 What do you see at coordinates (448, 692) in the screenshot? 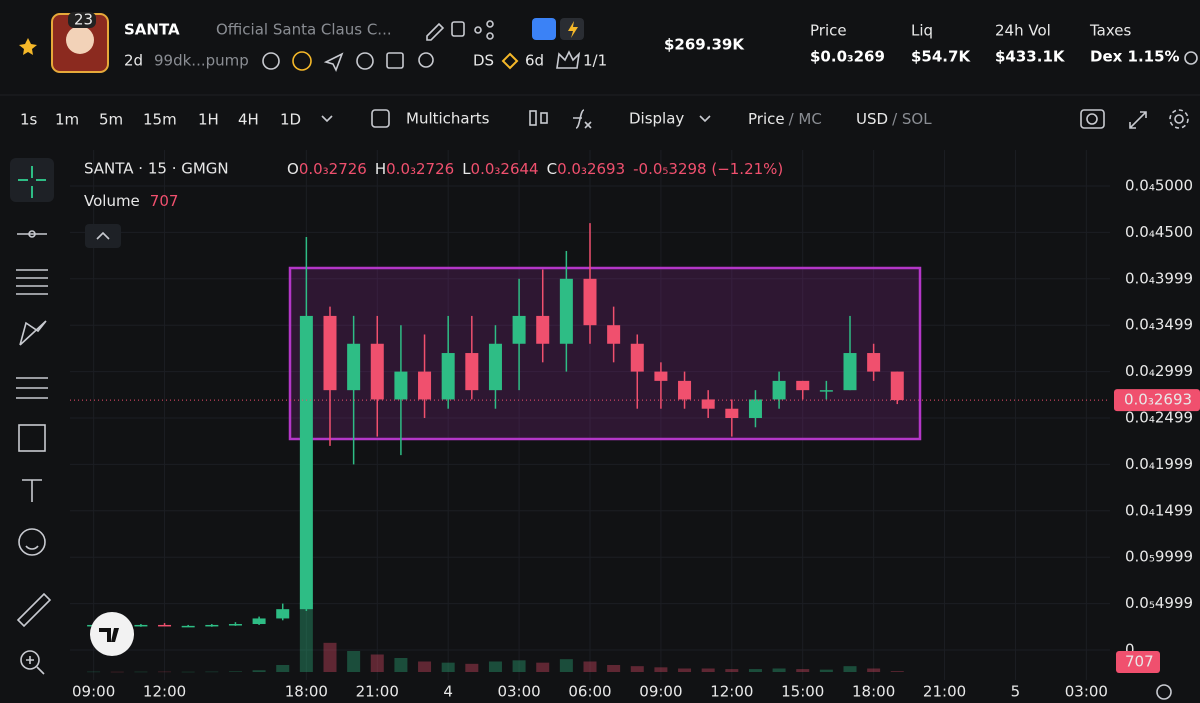
I see `x-tick-label: 4` at bounding box center [448, 692].